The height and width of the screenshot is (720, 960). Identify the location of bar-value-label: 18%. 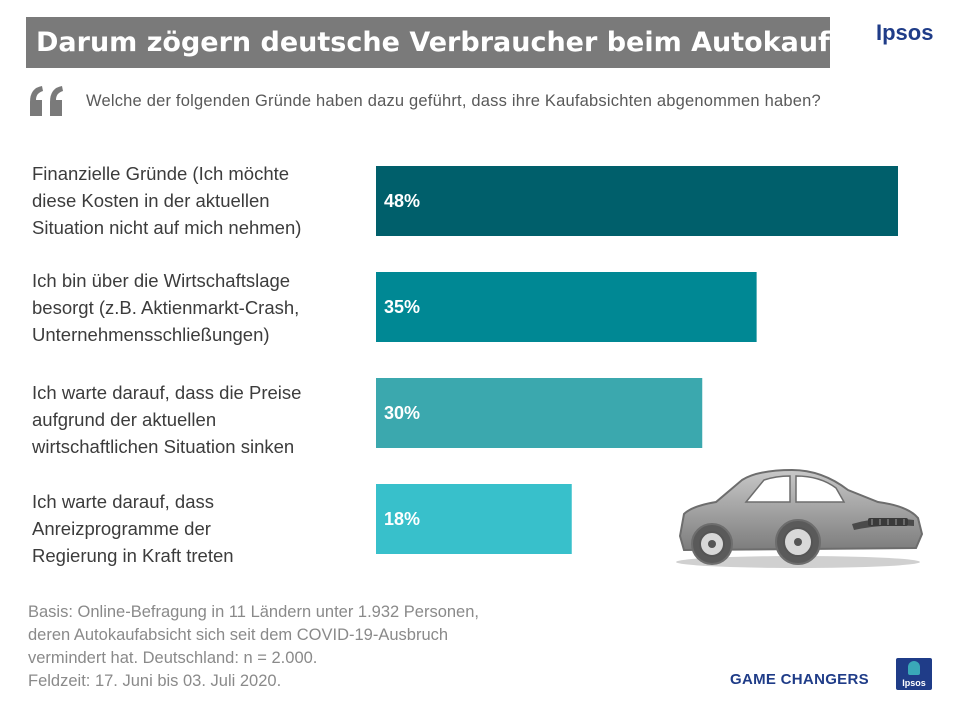
(402, 519).